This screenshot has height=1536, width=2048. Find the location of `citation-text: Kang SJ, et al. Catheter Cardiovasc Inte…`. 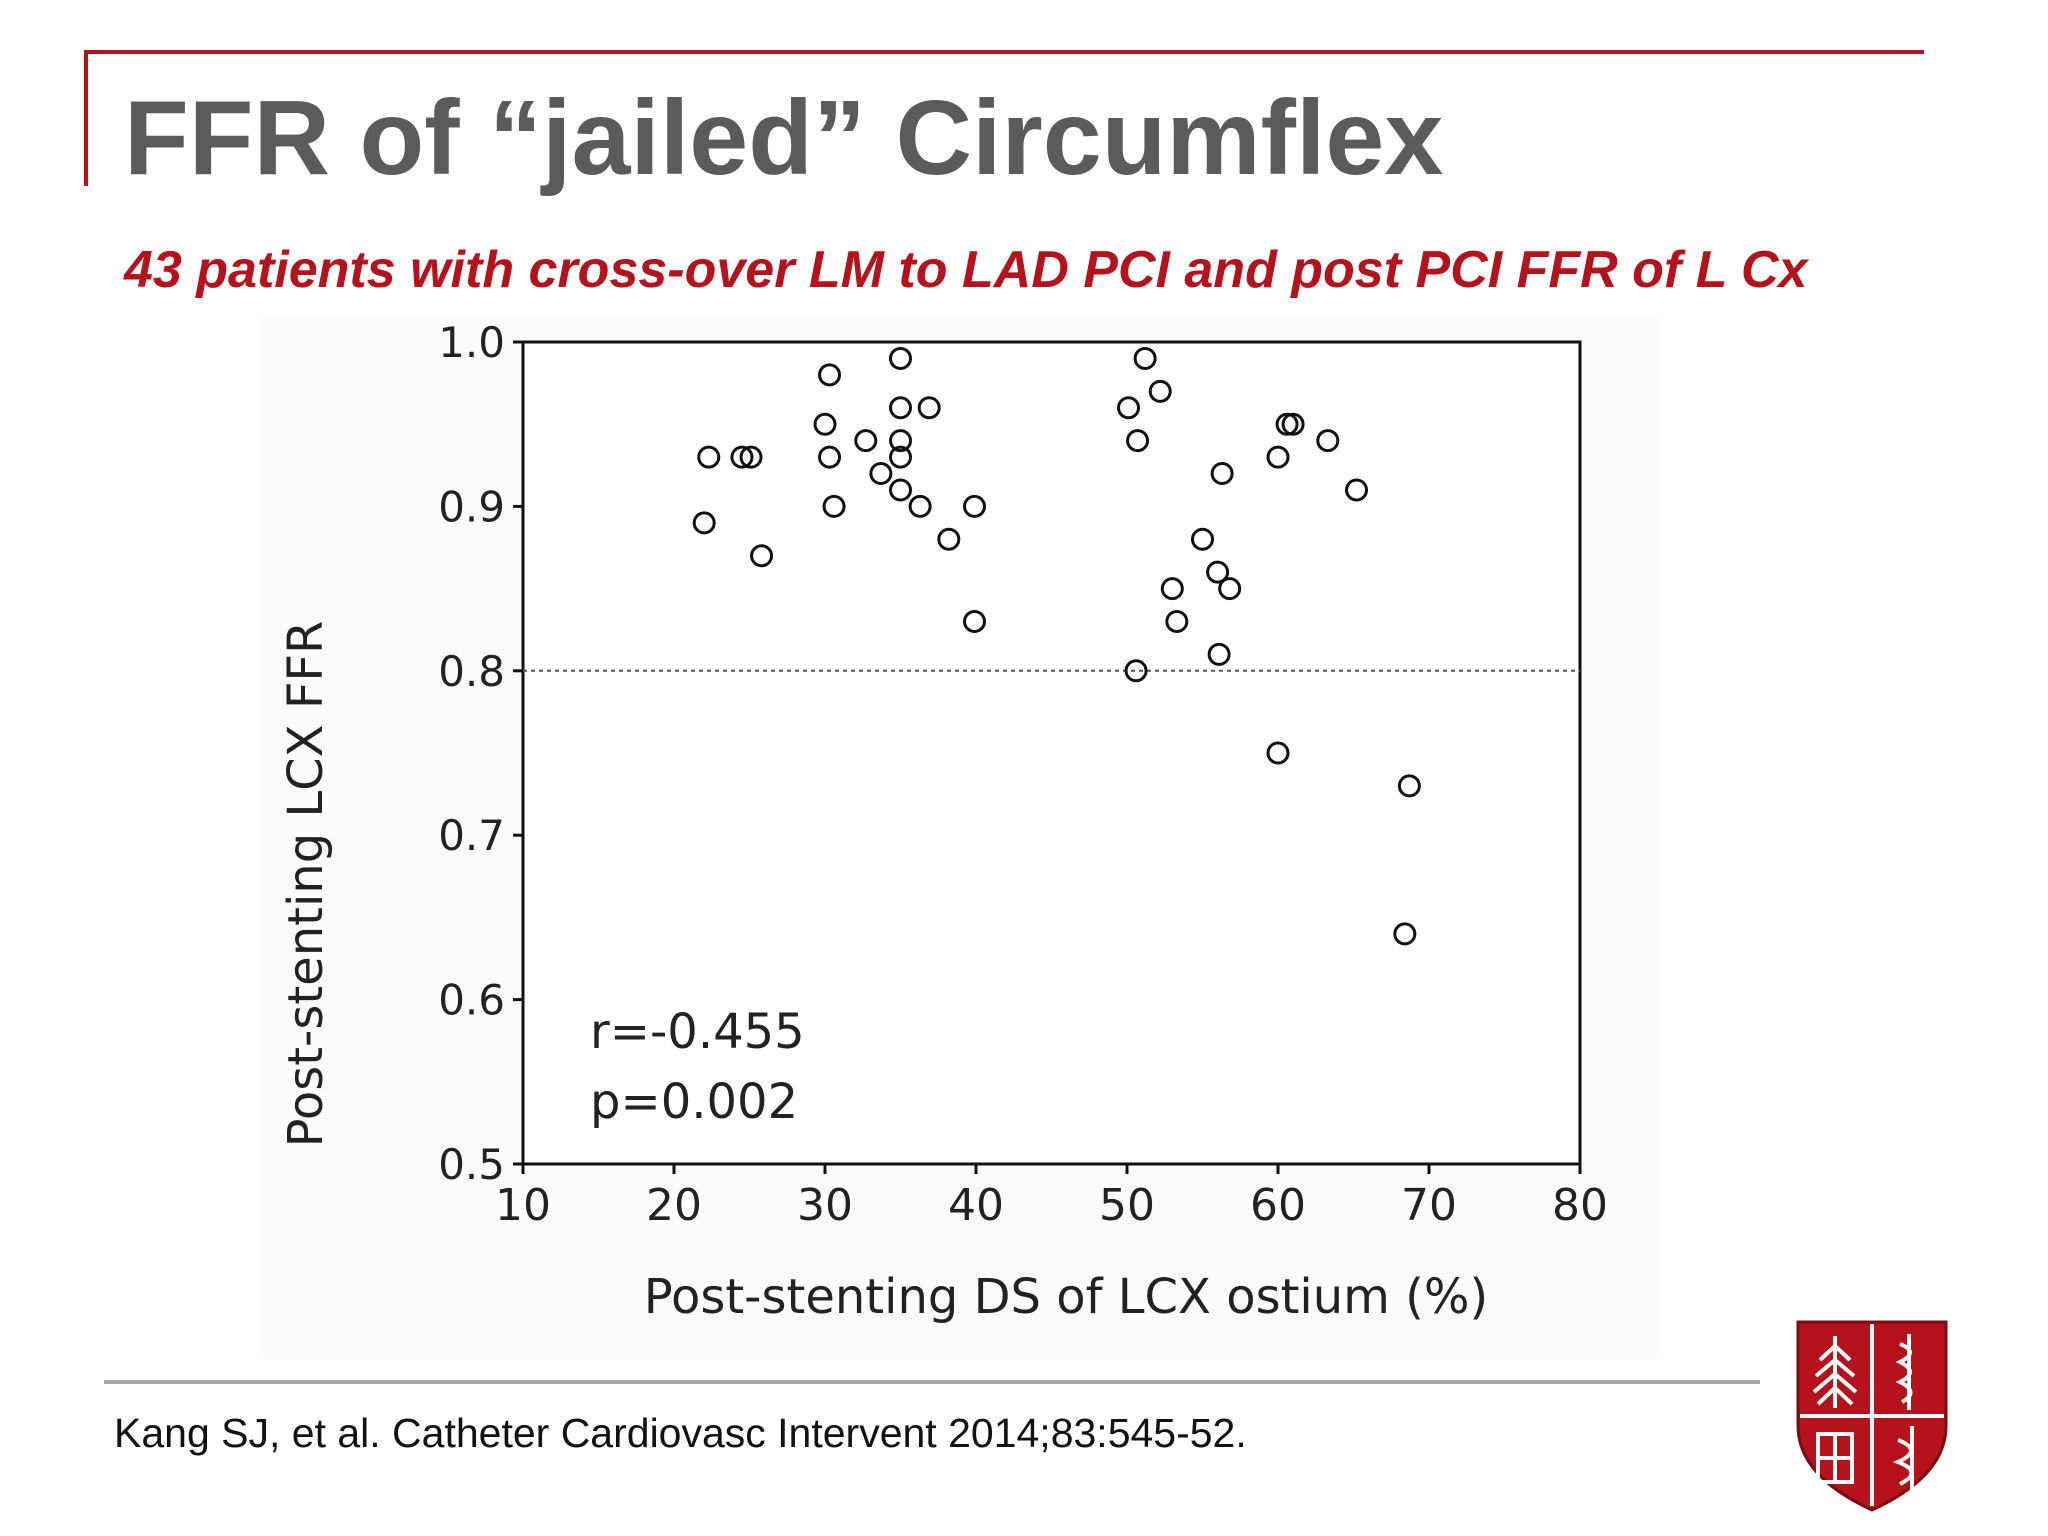

citation-text: Kang SJ, et al. Catheter Cardiovasc Inte… is located at coordinates (680, 1433).